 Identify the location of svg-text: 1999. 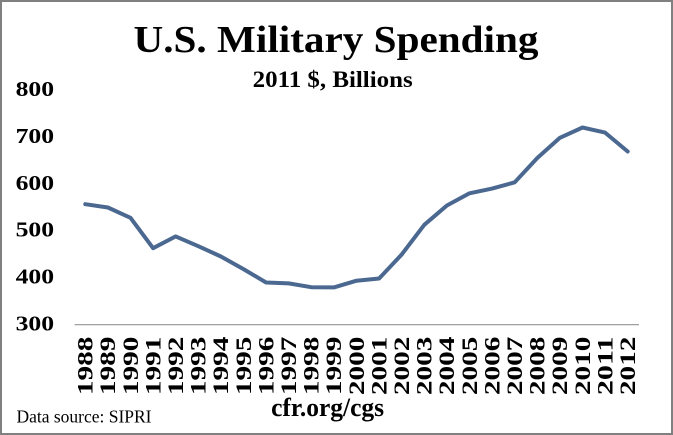
(333, 366).